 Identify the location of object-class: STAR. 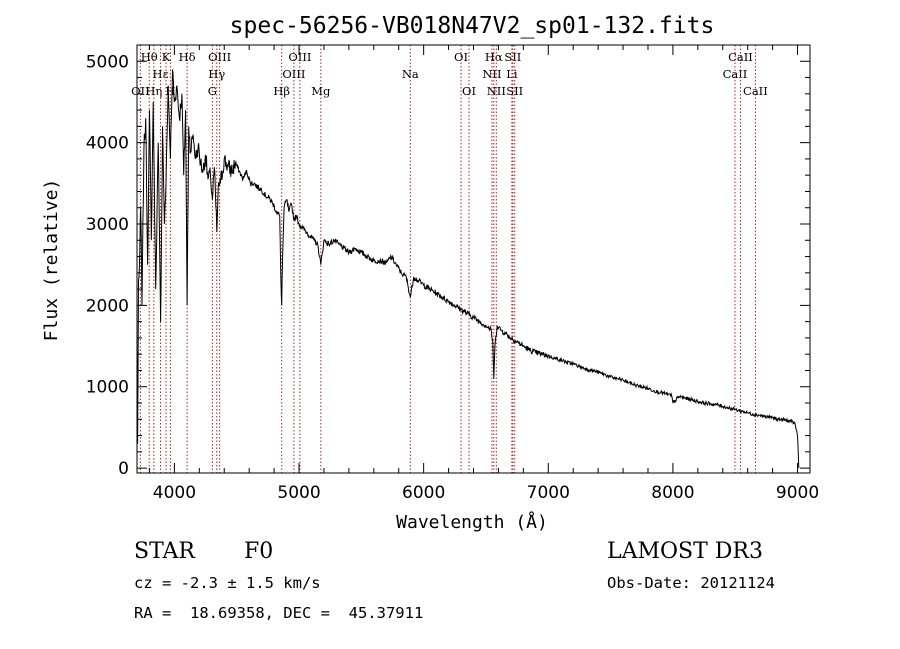
(164, 551).